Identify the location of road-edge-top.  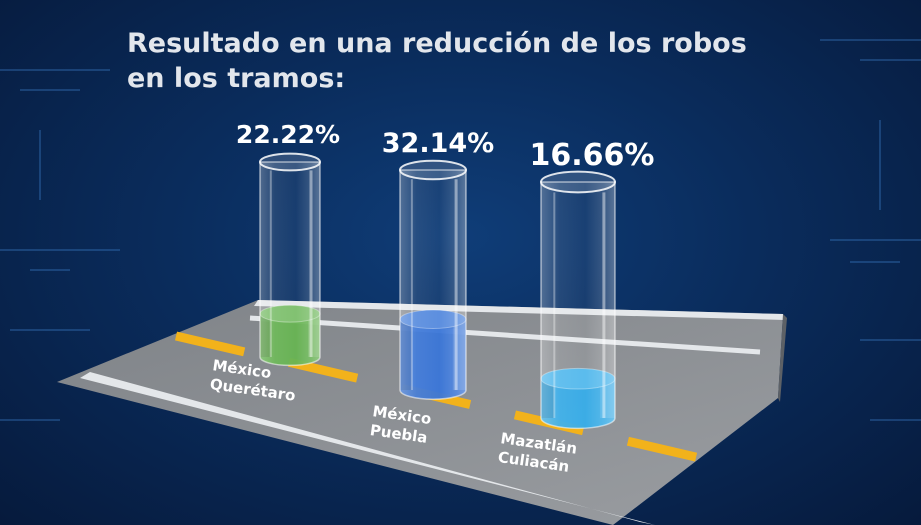
(519, 310).